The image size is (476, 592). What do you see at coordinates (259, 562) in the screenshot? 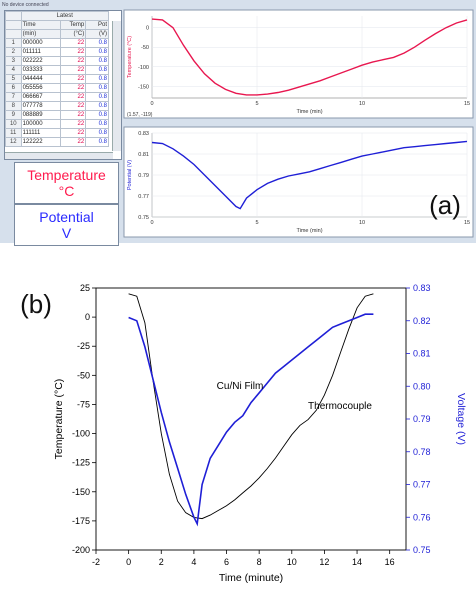
I see `x-tick-label: 8` at bounding box center [259, 562].